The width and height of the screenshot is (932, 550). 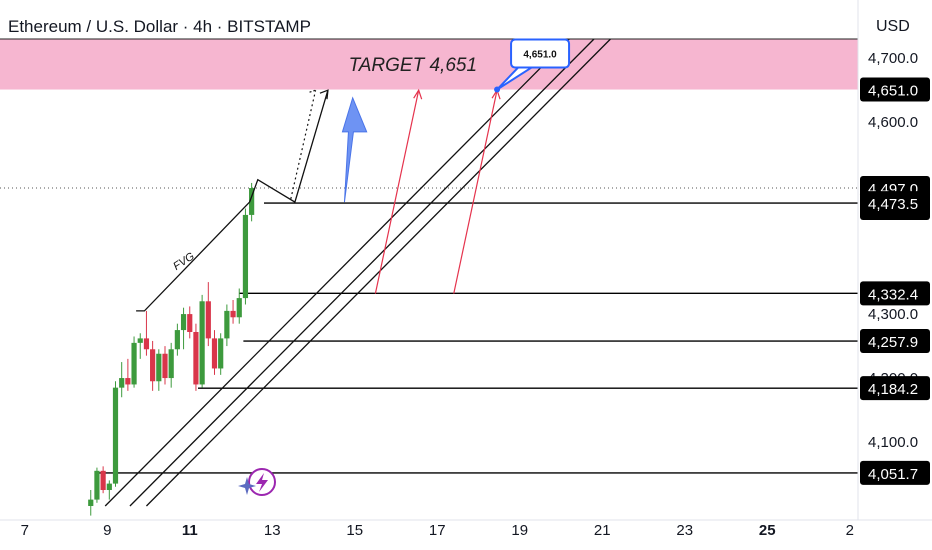 I want to click on level-price-badge: 4,473.5, so click(x=893, y=204).